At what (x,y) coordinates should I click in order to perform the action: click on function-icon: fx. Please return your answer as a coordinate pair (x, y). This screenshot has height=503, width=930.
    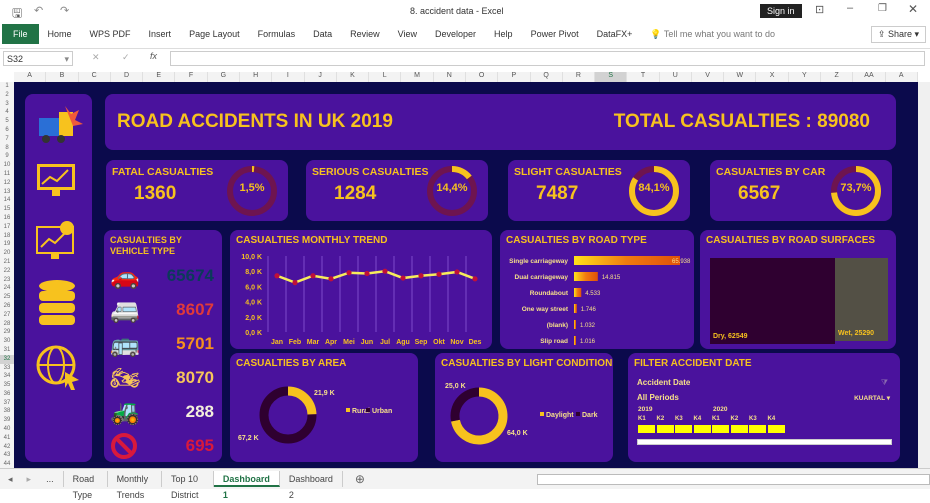
    Looking at the image, I should click on (154, 56).